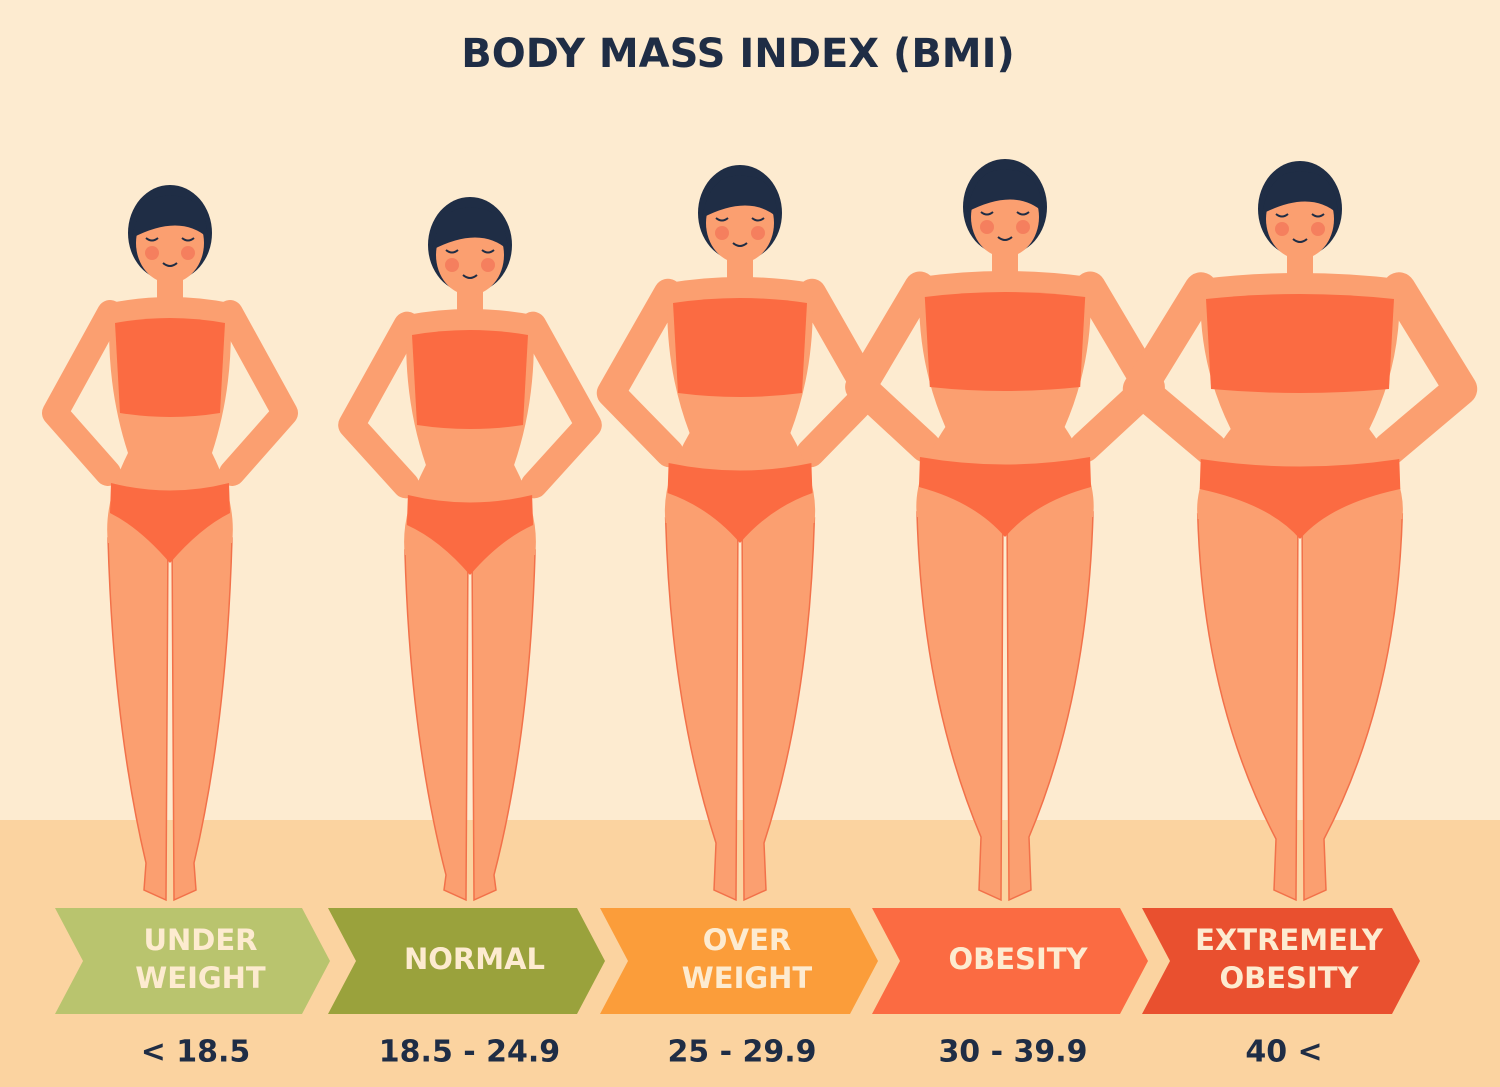 This screenshot has width=1500, height=1087. Describe the element at coordinates (474, 959) in the screenshot. I see `category-label: NORMAL` at that location.